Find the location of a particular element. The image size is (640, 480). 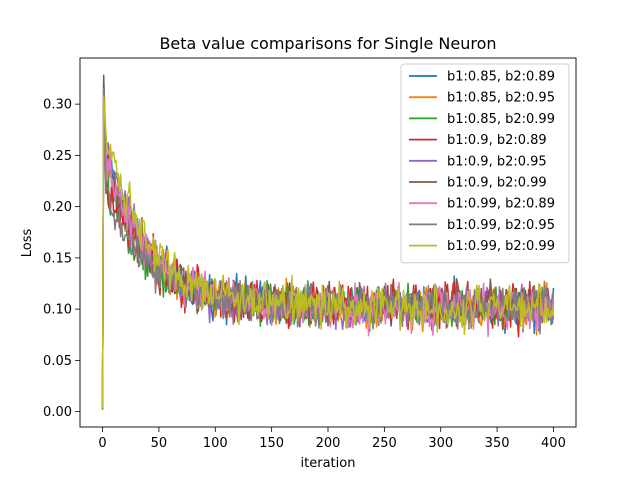

x-tick-label: 400 is located at coordinates (553, 443).